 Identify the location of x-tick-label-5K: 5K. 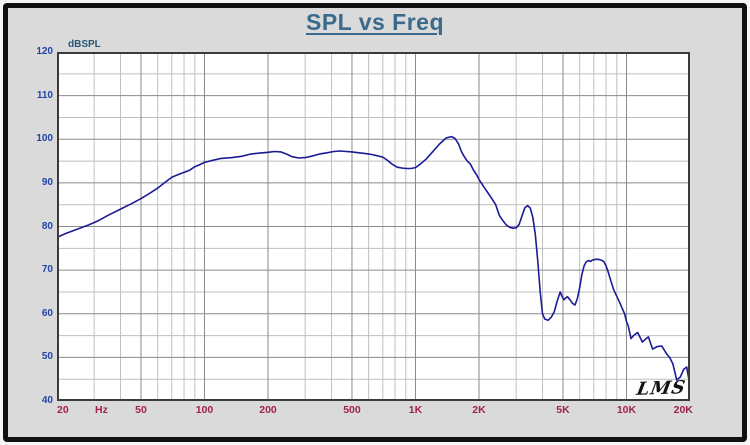
(563, 410).